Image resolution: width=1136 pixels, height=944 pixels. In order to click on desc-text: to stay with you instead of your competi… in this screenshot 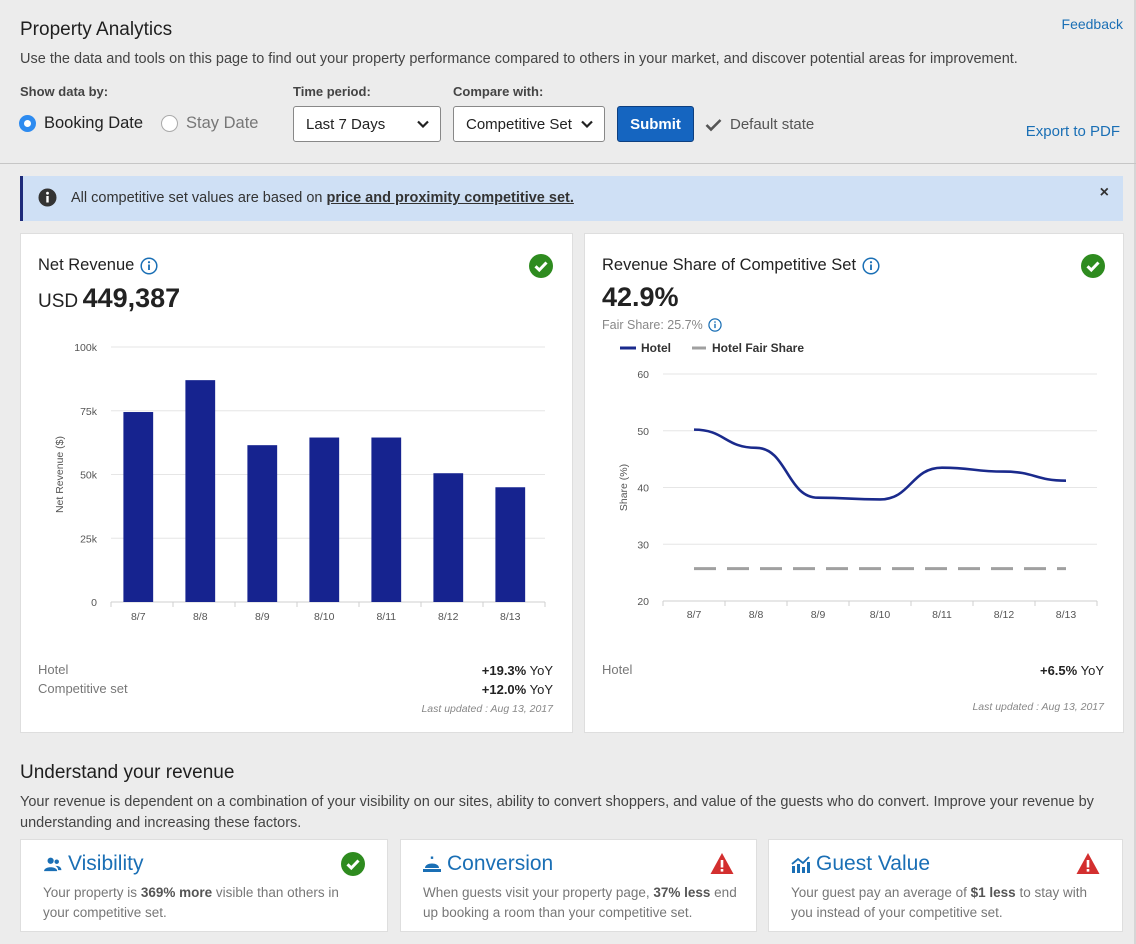, I will do `click(939, 902)`.